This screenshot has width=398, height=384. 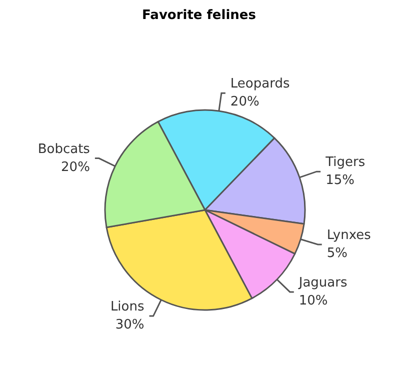 I want to click on data-label: 30%, so click(x=129, y=325).